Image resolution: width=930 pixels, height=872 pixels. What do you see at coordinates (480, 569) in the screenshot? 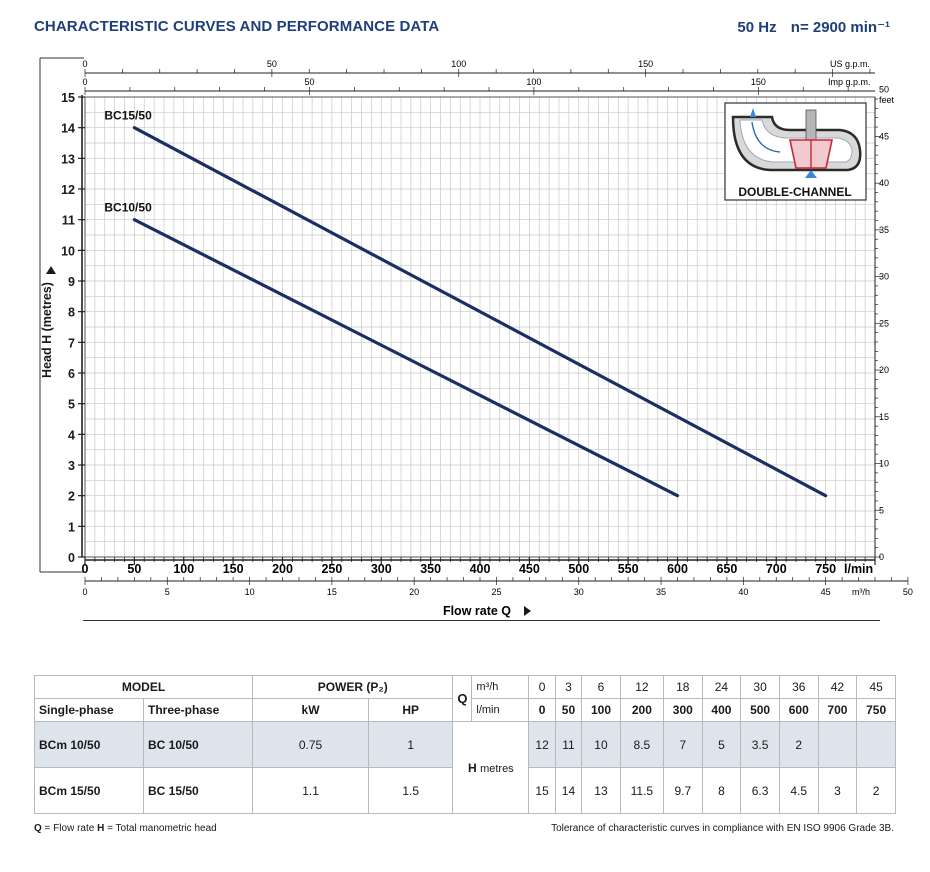
I see `x-tick-label: 400` at bounding box center [480, 569].